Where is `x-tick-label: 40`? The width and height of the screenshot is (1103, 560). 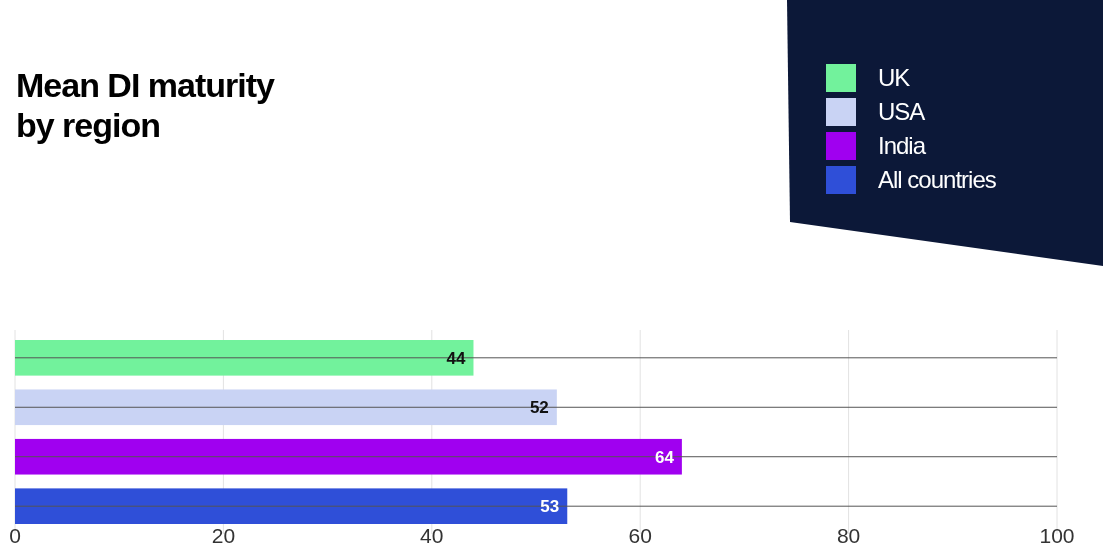 x-tick-label: 40 is located at coordinates (432, 535).